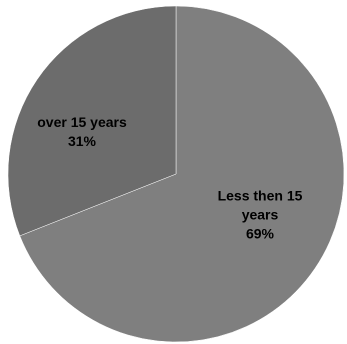  What do you see at coordinates (82, 141) in the screenshot?
I see `slice-1-percent-label: 31%` at bounding box center [82, 141].